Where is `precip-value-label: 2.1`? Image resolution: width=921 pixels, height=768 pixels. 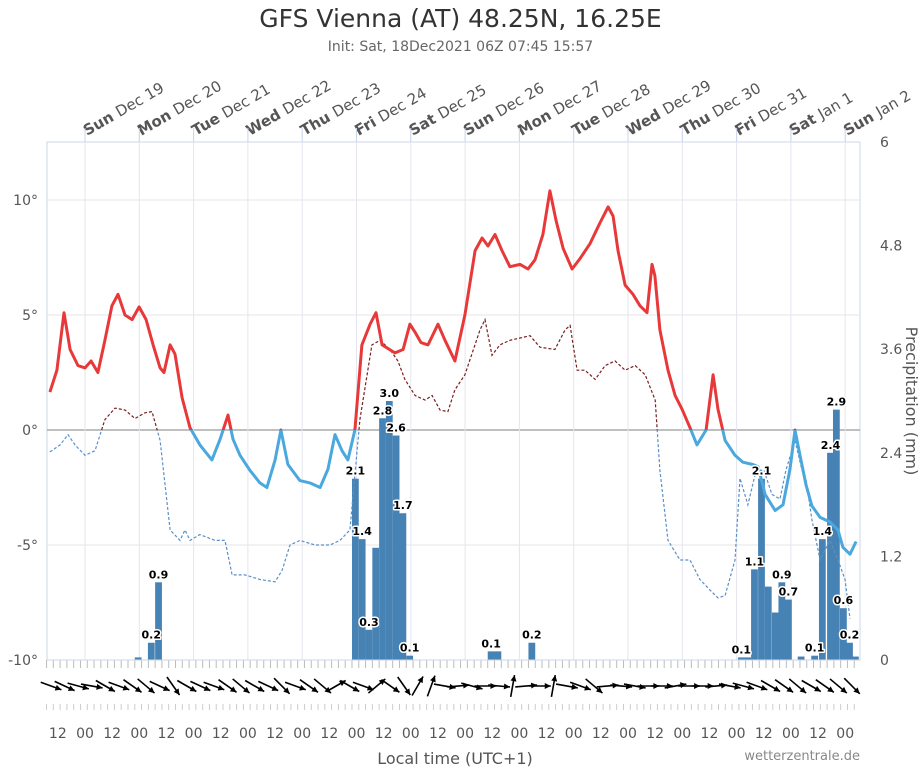 precip-value-label: 2.1 is located at coordinates (356, 471).